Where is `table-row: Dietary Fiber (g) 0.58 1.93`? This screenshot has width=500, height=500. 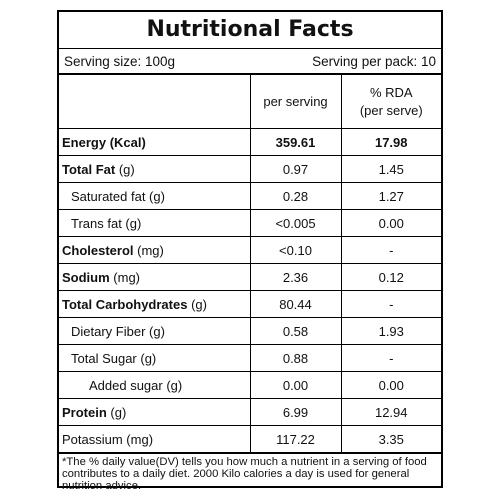
table-row: Dietary Fiber (g) 0.58 1.93 is located at coordinates (250, 331).